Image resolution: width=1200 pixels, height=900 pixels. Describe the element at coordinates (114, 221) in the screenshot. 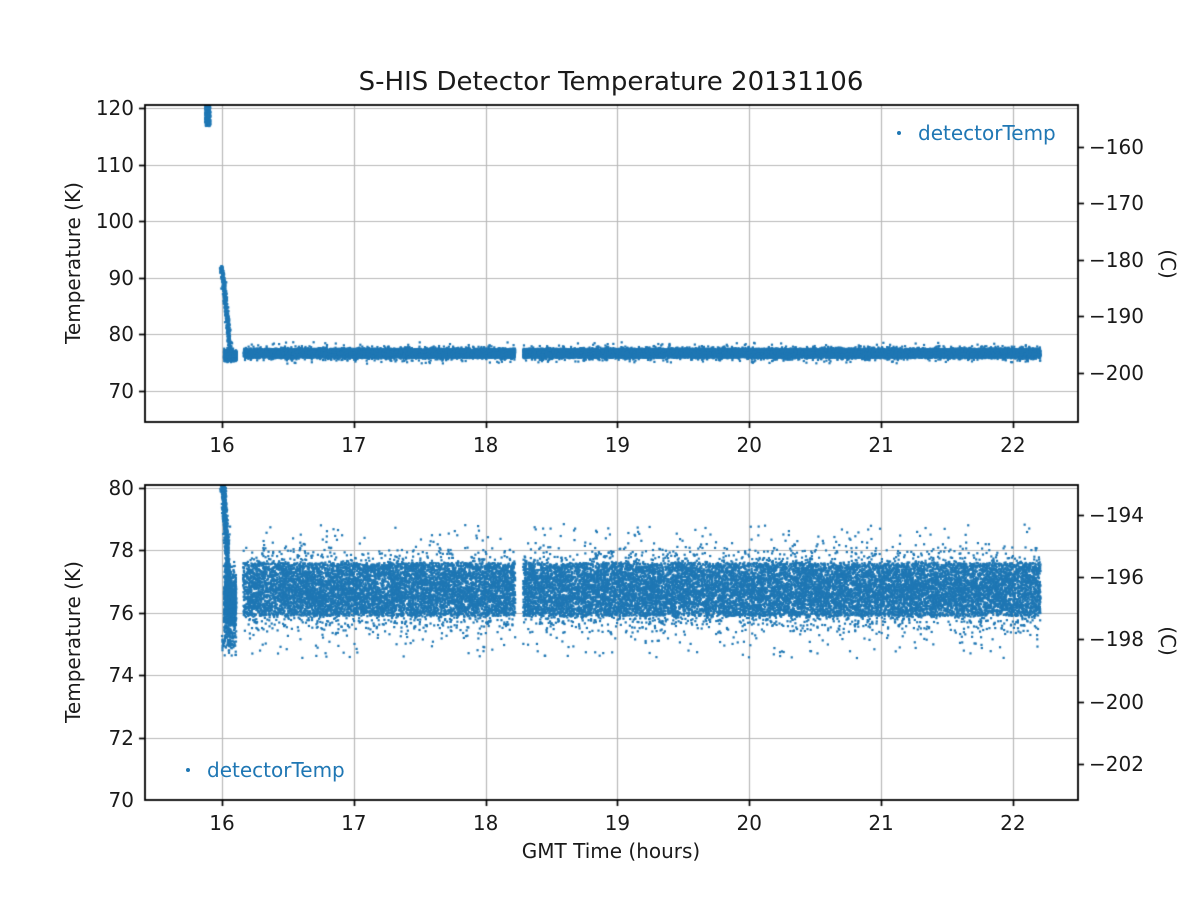

I see `y-tick-label: 100` at that location.